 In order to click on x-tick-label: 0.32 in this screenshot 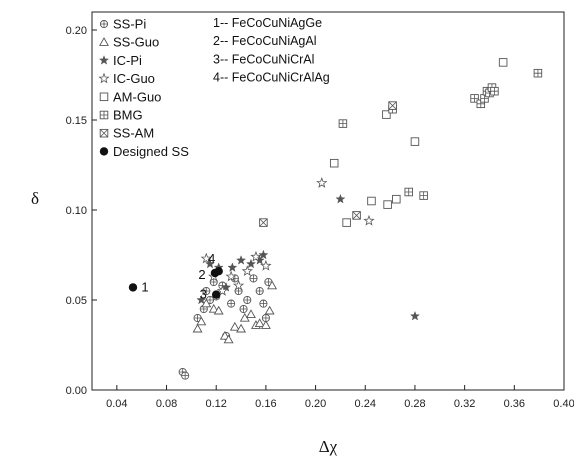, I will do `click(464, 404)`.